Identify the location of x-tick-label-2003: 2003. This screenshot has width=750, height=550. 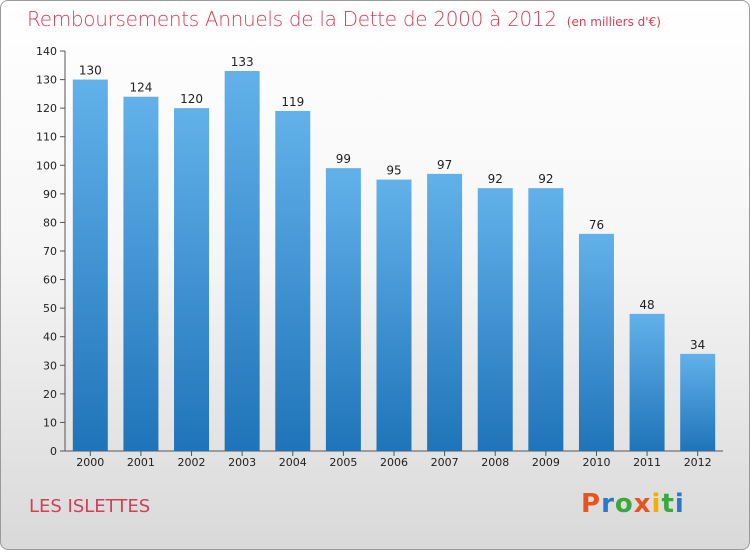
(242, 462).